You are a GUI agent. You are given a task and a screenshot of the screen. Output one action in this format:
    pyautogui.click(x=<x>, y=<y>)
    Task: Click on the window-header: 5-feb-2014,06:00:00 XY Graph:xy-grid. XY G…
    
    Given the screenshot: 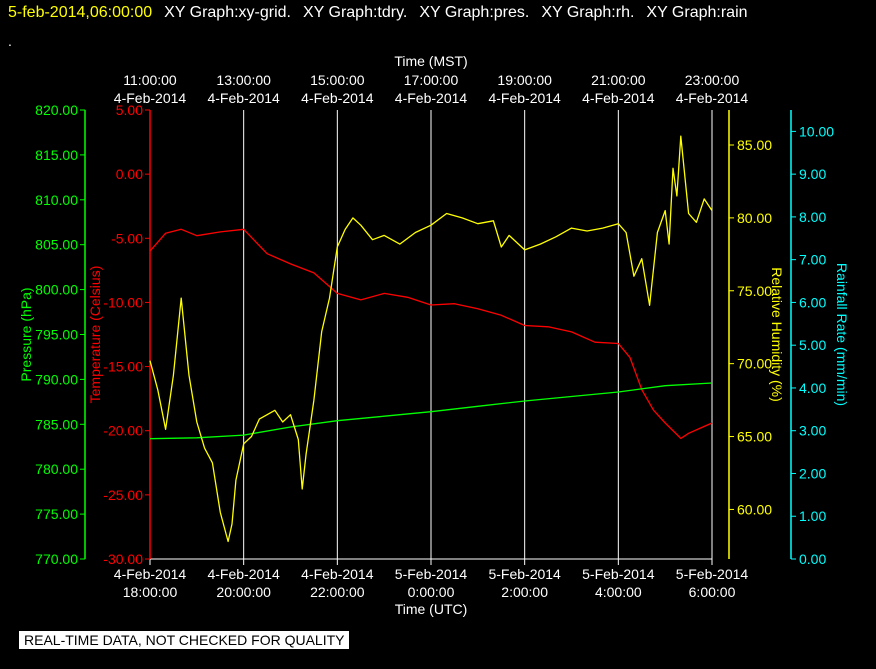 What is the action you would take?
    pyautogui.click(x=378, y=13)
    